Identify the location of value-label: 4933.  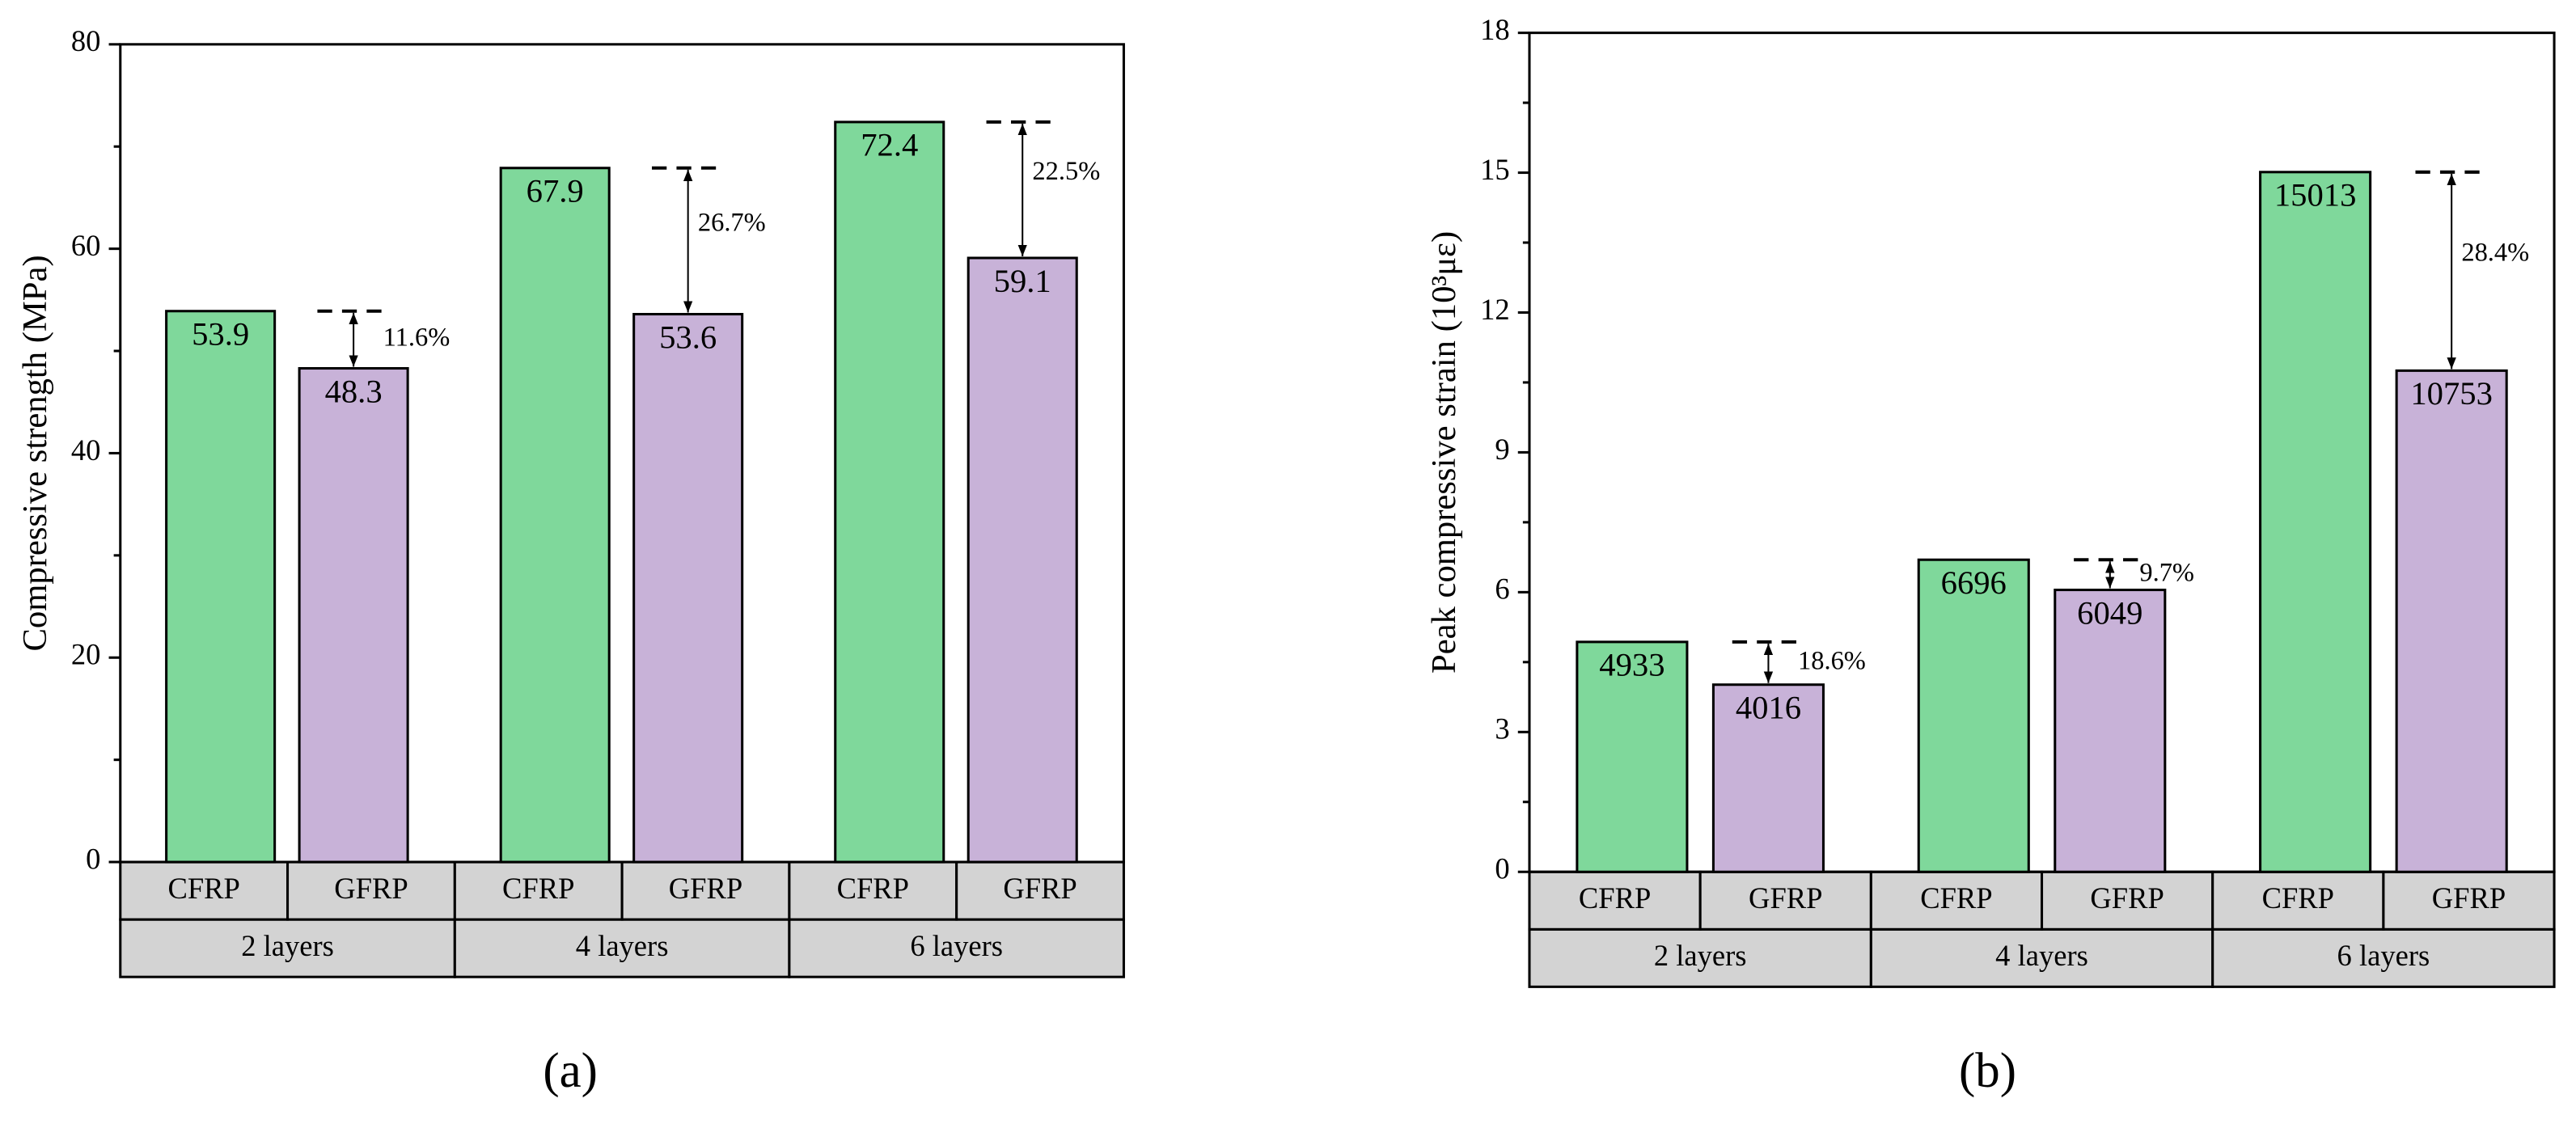
(1632, 665).